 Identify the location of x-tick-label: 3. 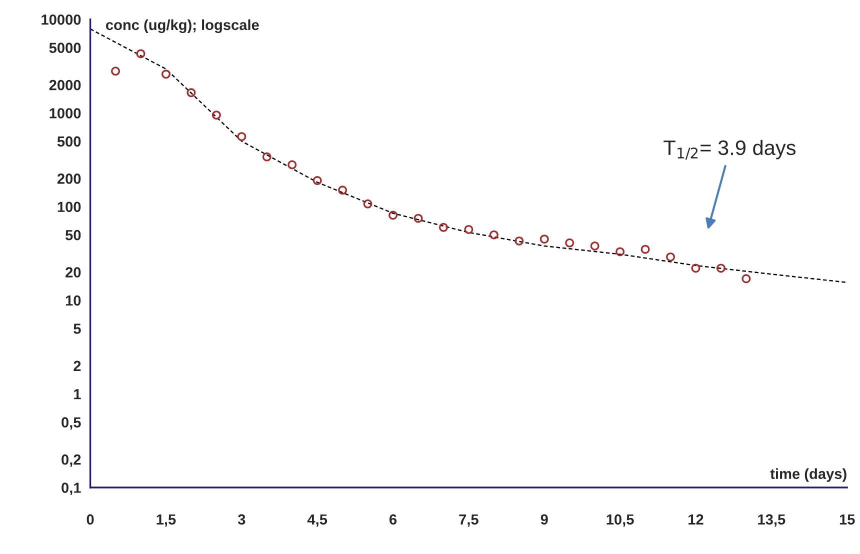
(242, 519).